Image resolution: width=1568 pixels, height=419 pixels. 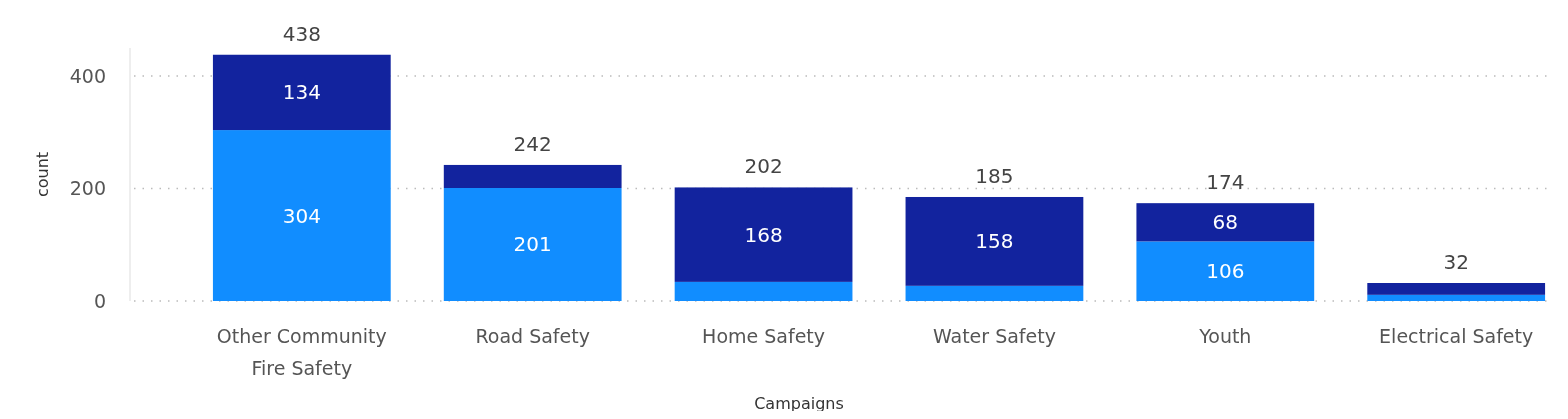 I want to click on data-label: 201, so click(x=532, y=244).